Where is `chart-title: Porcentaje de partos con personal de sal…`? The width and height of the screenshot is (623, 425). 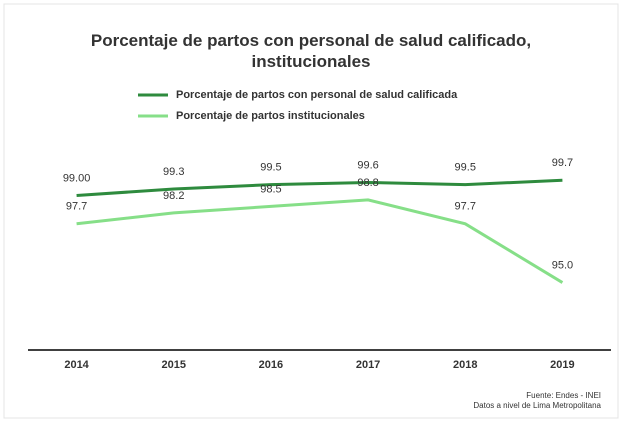 chart-title: Porcentaje de partos con personal de sal… is located at coordinates (311, 51).